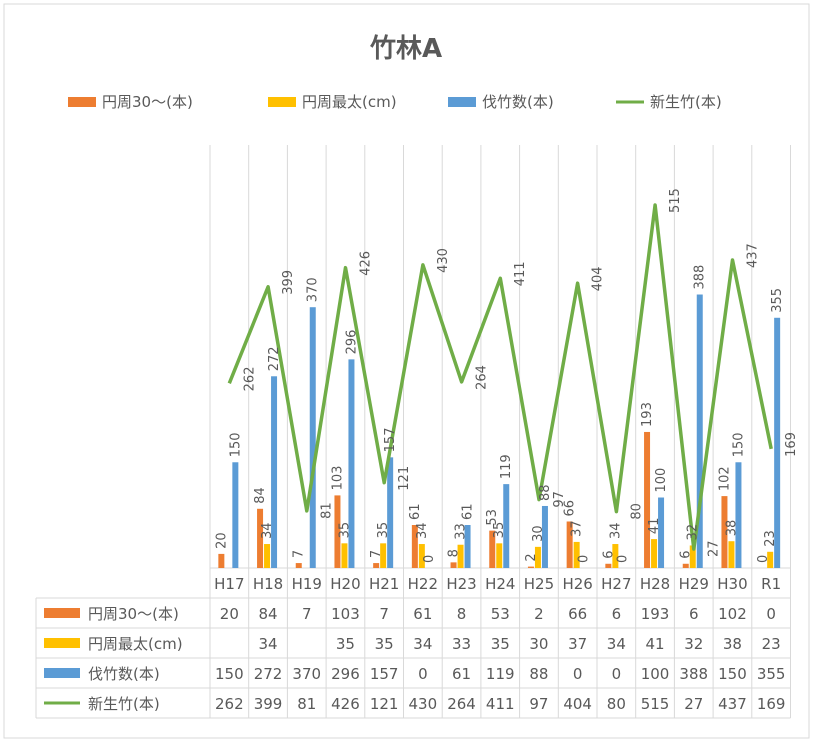 The height and width of the screenshot is (746, 813). Describe the element at coordinates (693, 674) in the screenshot. I see `table-cell: 388` at that location.